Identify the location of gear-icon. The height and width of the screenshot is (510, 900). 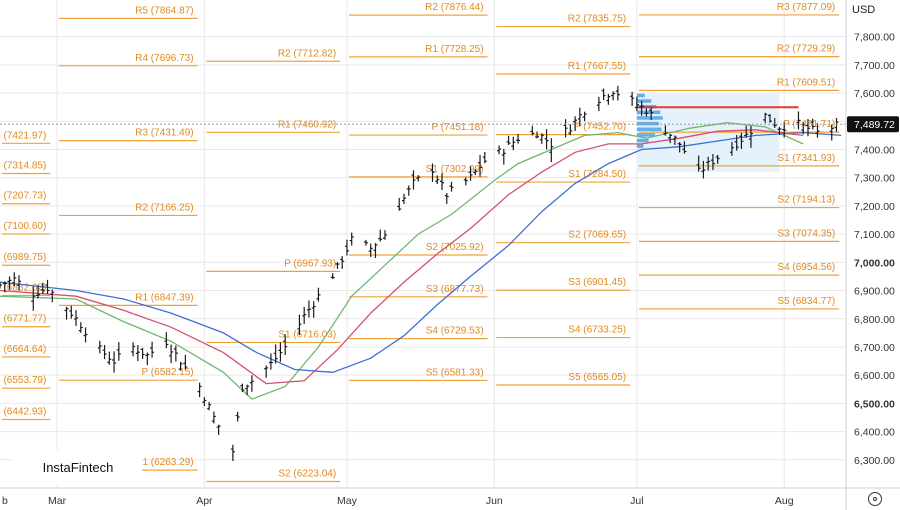
(875, 499).